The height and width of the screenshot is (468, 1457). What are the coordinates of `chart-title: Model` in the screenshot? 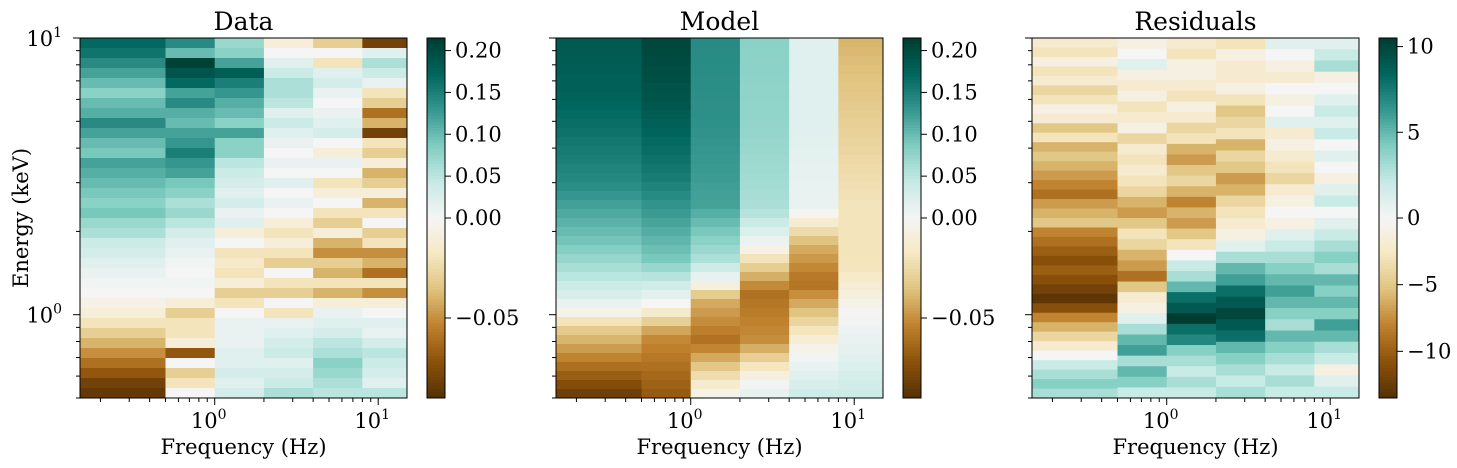 It's located at (719, 21).